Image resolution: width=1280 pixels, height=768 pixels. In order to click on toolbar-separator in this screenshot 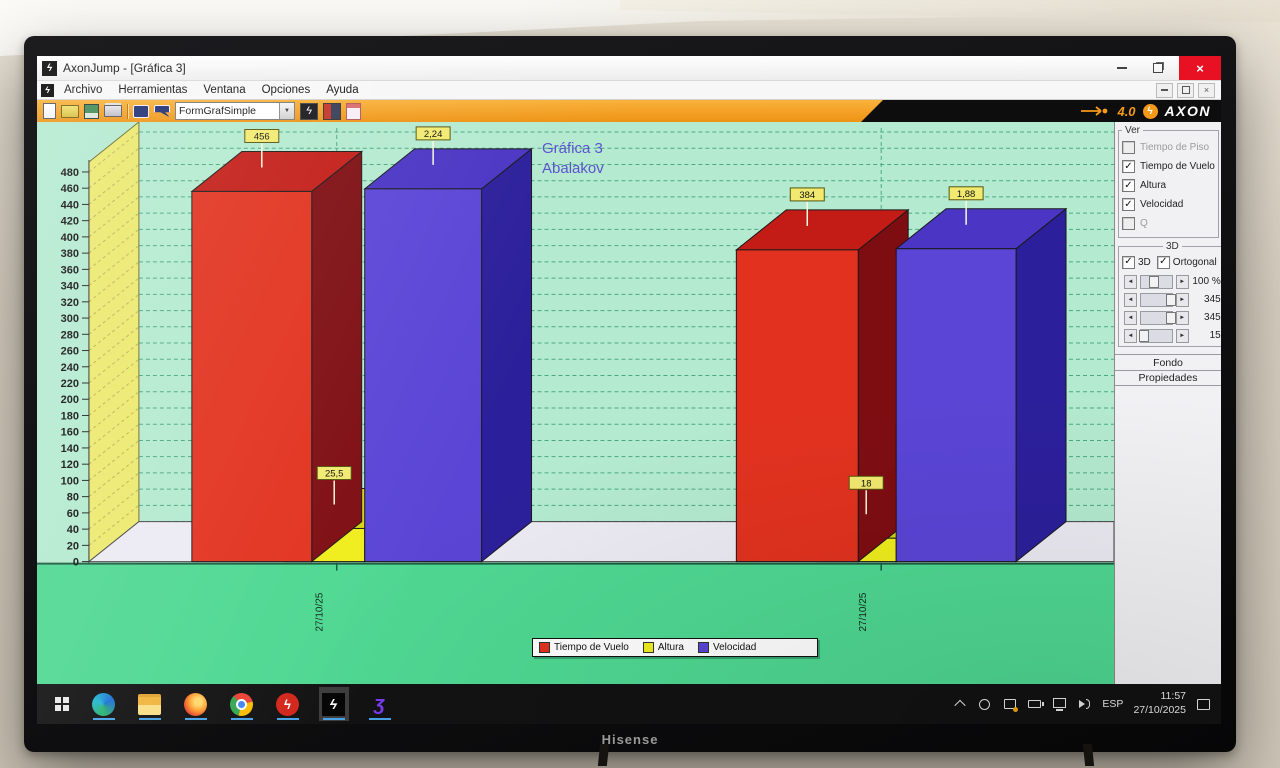, I will do `click(127, 111)`.